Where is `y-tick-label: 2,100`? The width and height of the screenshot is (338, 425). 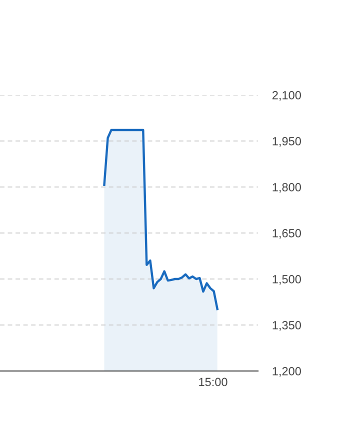 y-tick-label: 2,100 is located at coordinates (286, 96).